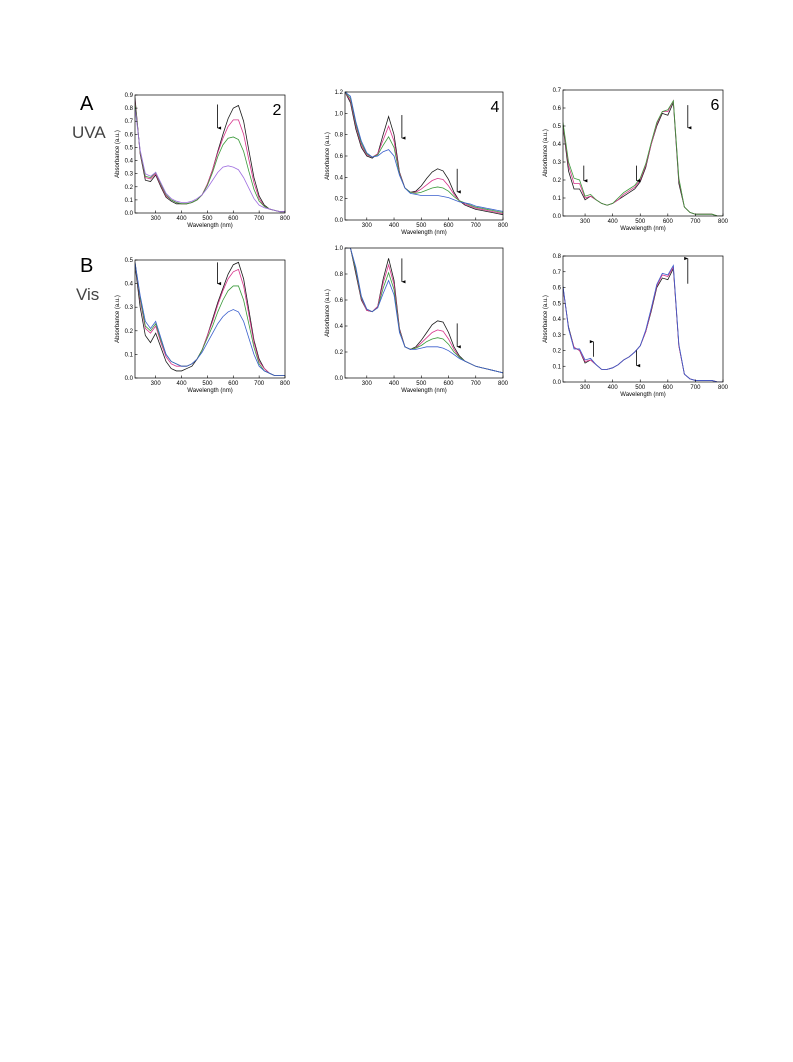  What do you see at coordinates (87, 294) in the screenshot?
I see `panel-condition: Vis` at bounding box center [87, 294].